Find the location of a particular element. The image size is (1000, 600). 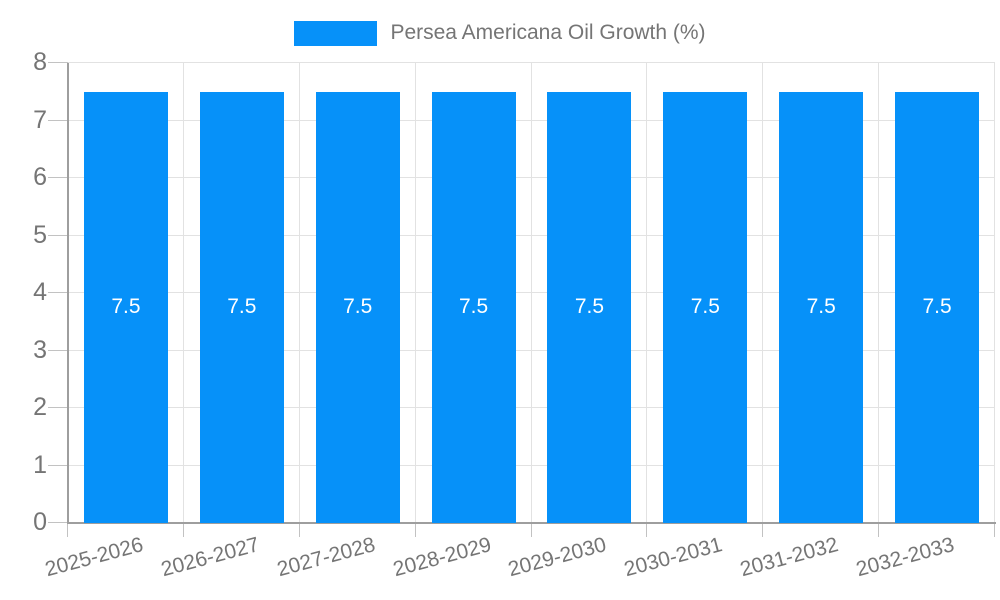

y-axis-label: 0 is located at coordinates (40, 522).